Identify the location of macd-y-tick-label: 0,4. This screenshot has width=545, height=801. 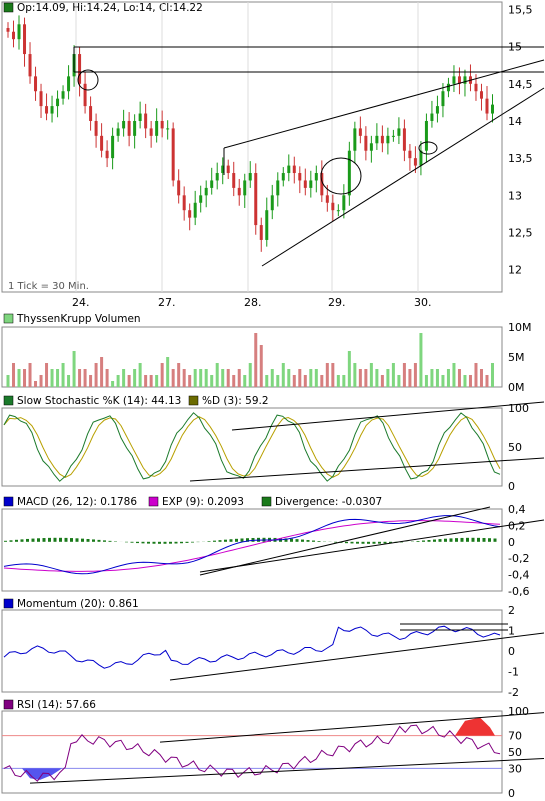
(517, 509).